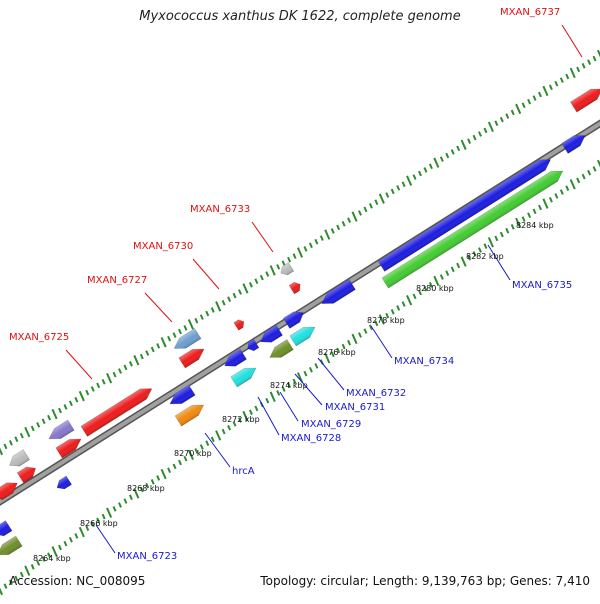 The height and width of the screenshot is (604, 600). Describe the element at coordinates (220, 209) in the screenshot. I see `gene-label-forward: MXAN_6733` at that location.